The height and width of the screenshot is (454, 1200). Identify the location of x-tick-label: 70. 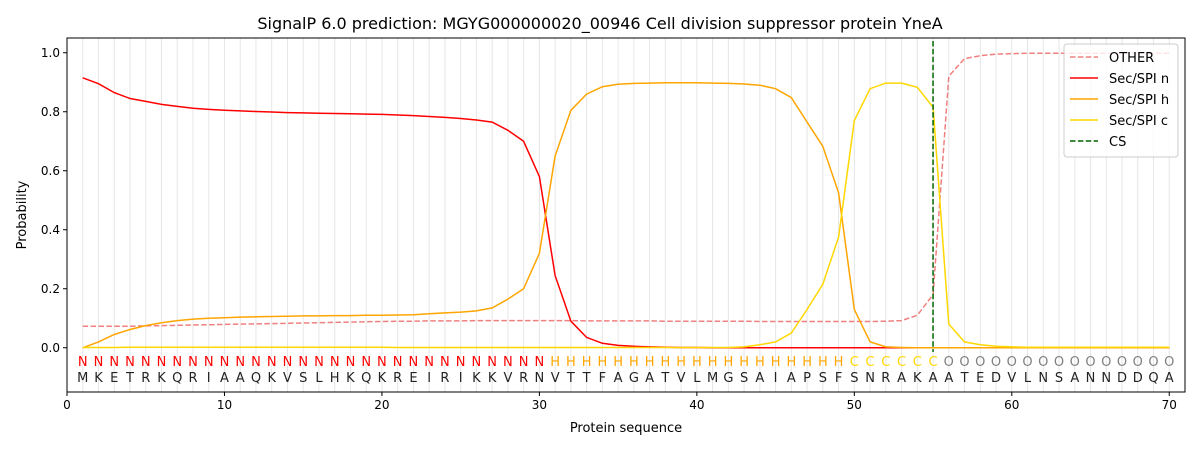
(1169, 405).